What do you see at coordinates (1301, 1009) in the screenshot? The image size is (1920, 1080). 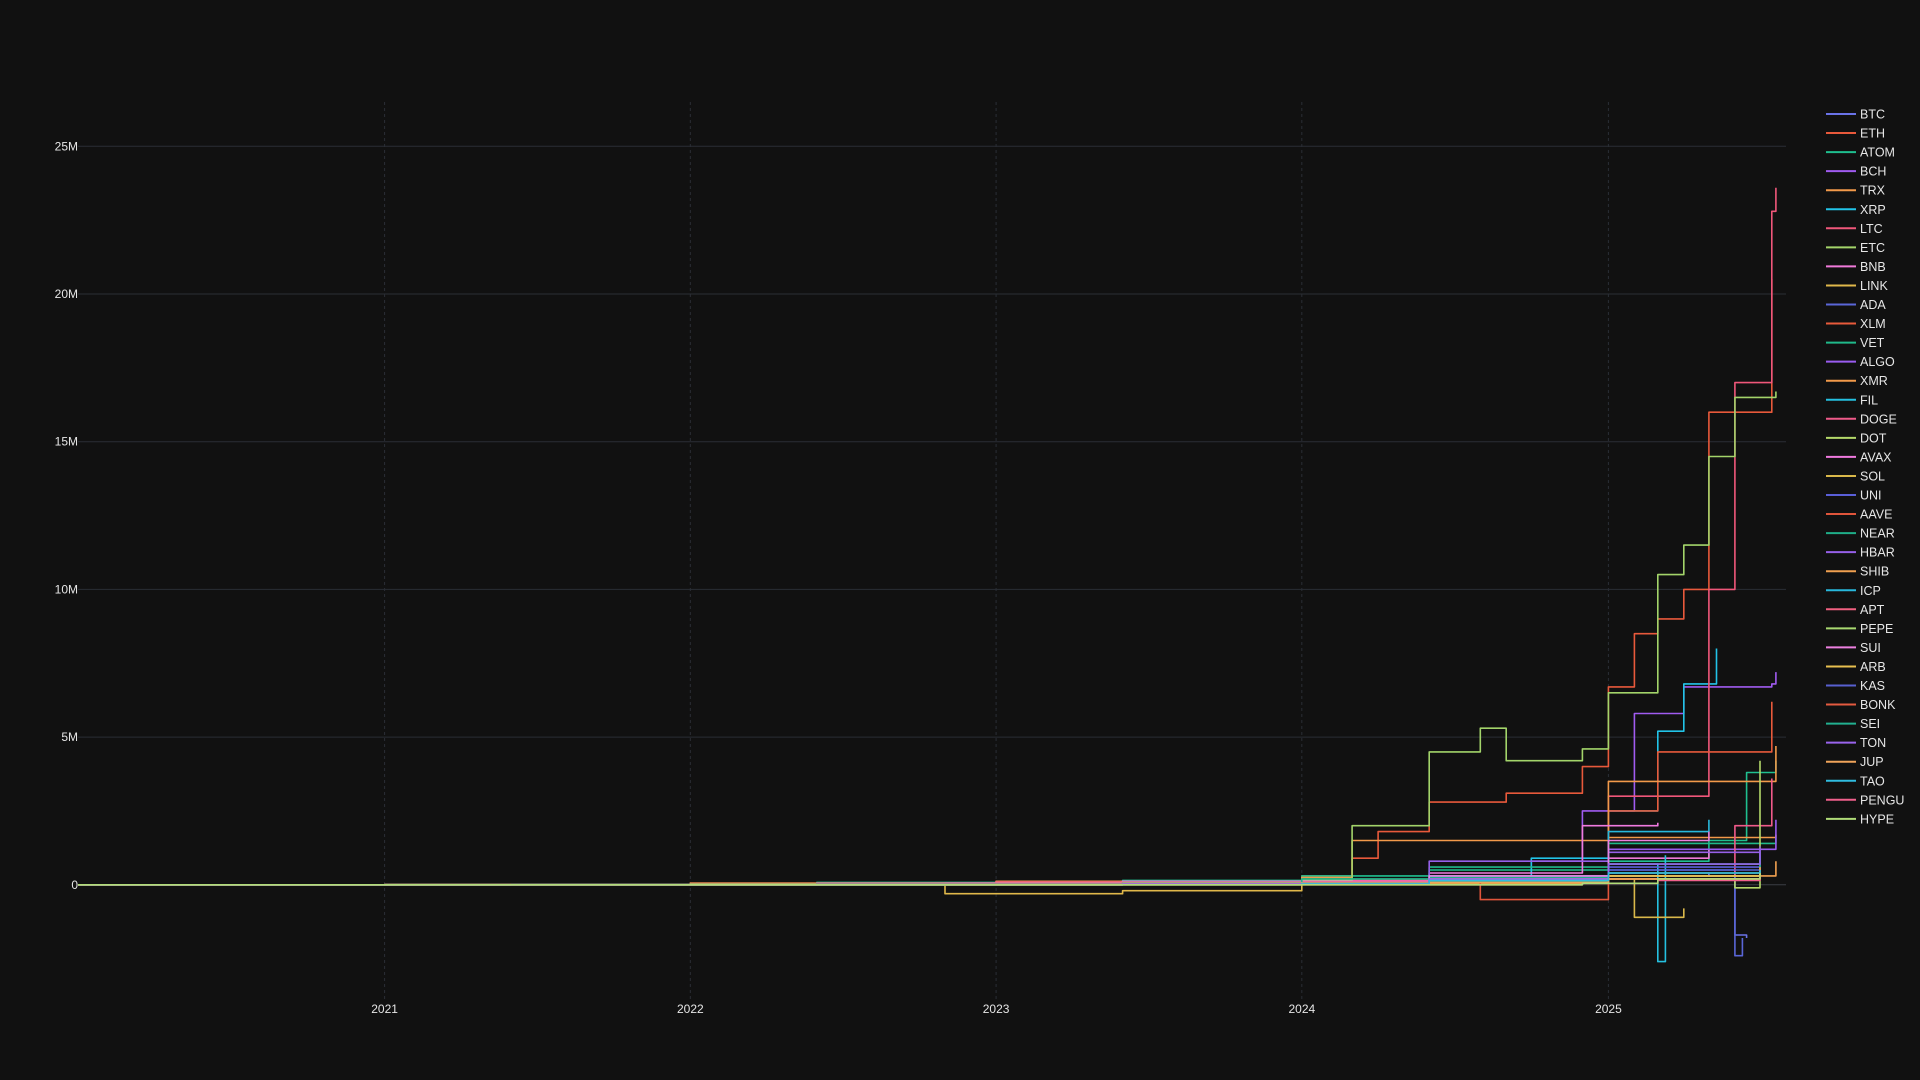 I see `x-tick-label: 2024` at bounding box center [1301, 1009].